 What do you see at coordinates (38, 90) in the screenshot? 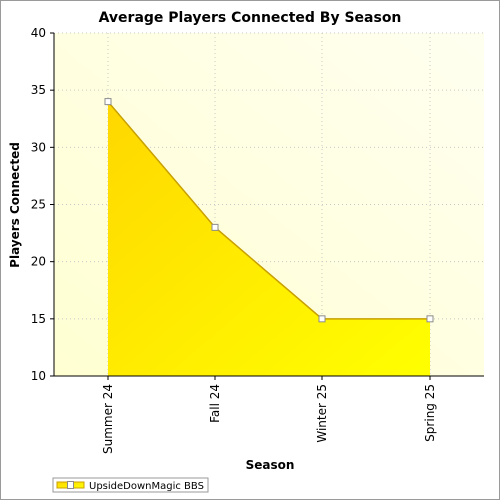
I see `y-tick-label: 35` at bounding box center [38, 90].